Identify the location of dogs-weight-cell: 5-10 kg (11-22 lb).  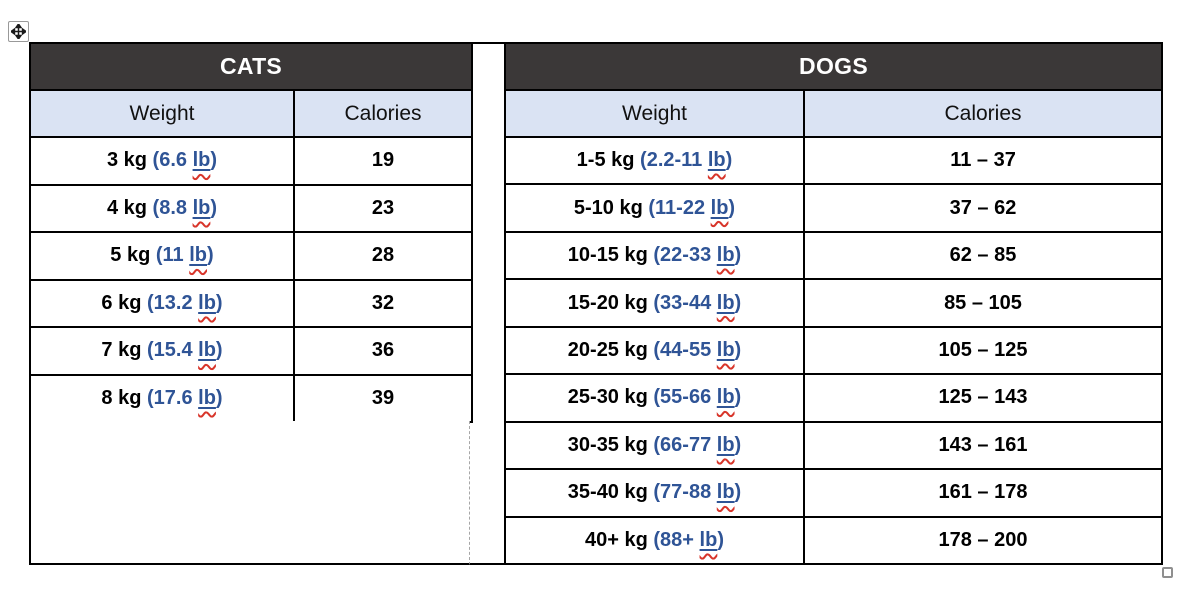
(654, 208).